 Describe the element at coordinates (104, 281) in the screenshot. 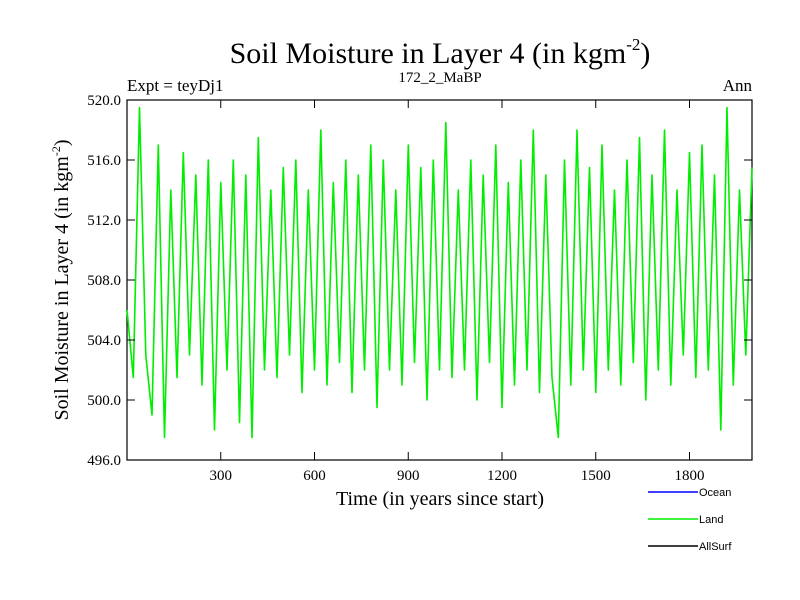

I see `y-tick-label: 508.0` at that location.